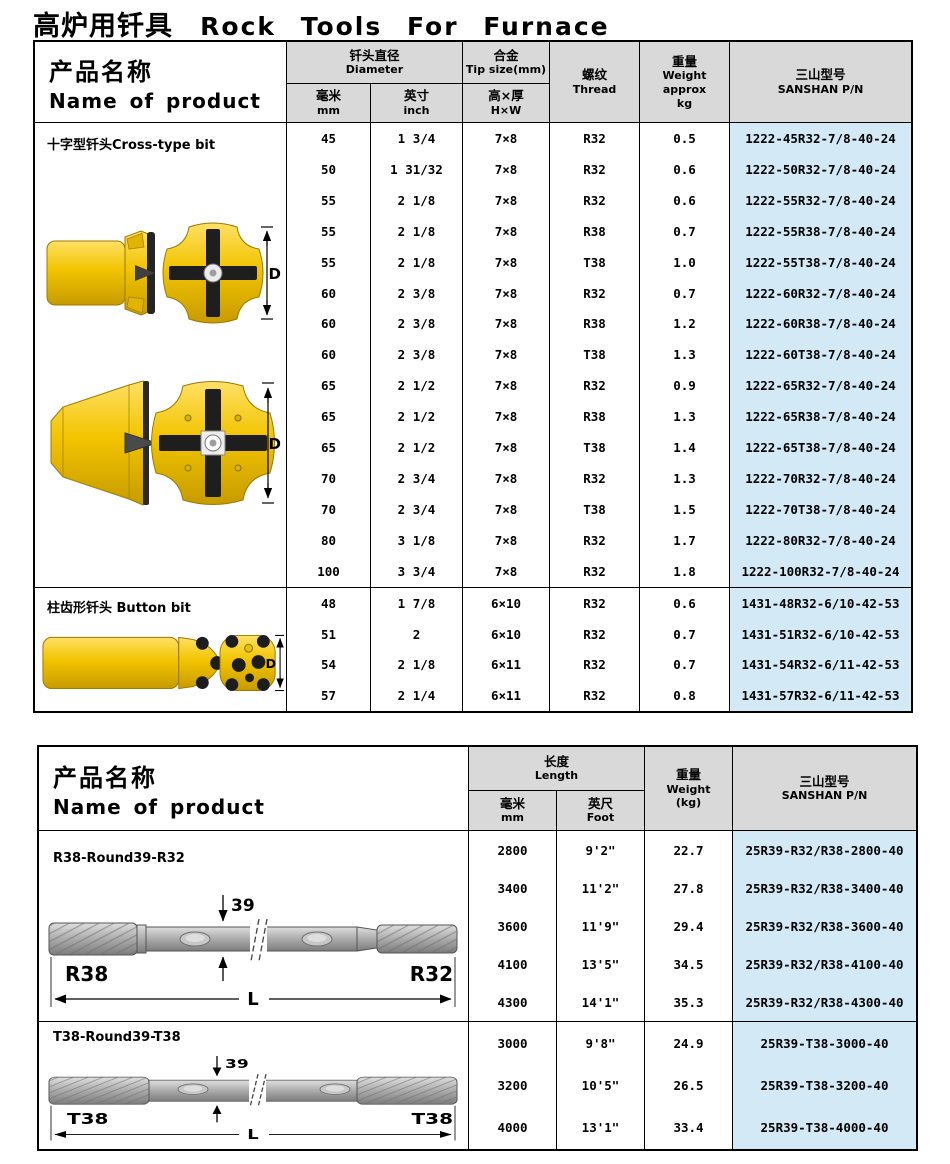 This screenshot has width=950, height=1164. Describe the element at coordinates (506, 63) in the screenshot. I see `header-tip-size: 合金 Tip size(mm)` at that location.